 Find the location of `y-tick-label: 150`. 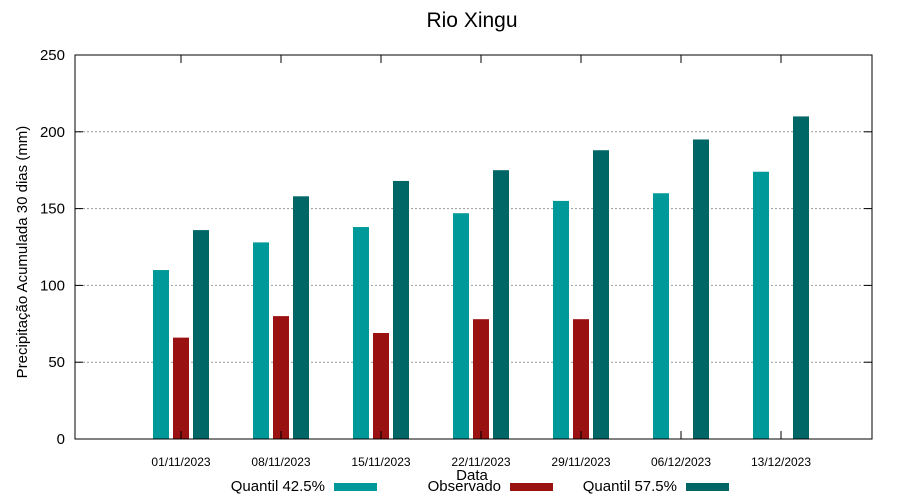

y-tick-label: 150 is located at coordinates (52, 209).